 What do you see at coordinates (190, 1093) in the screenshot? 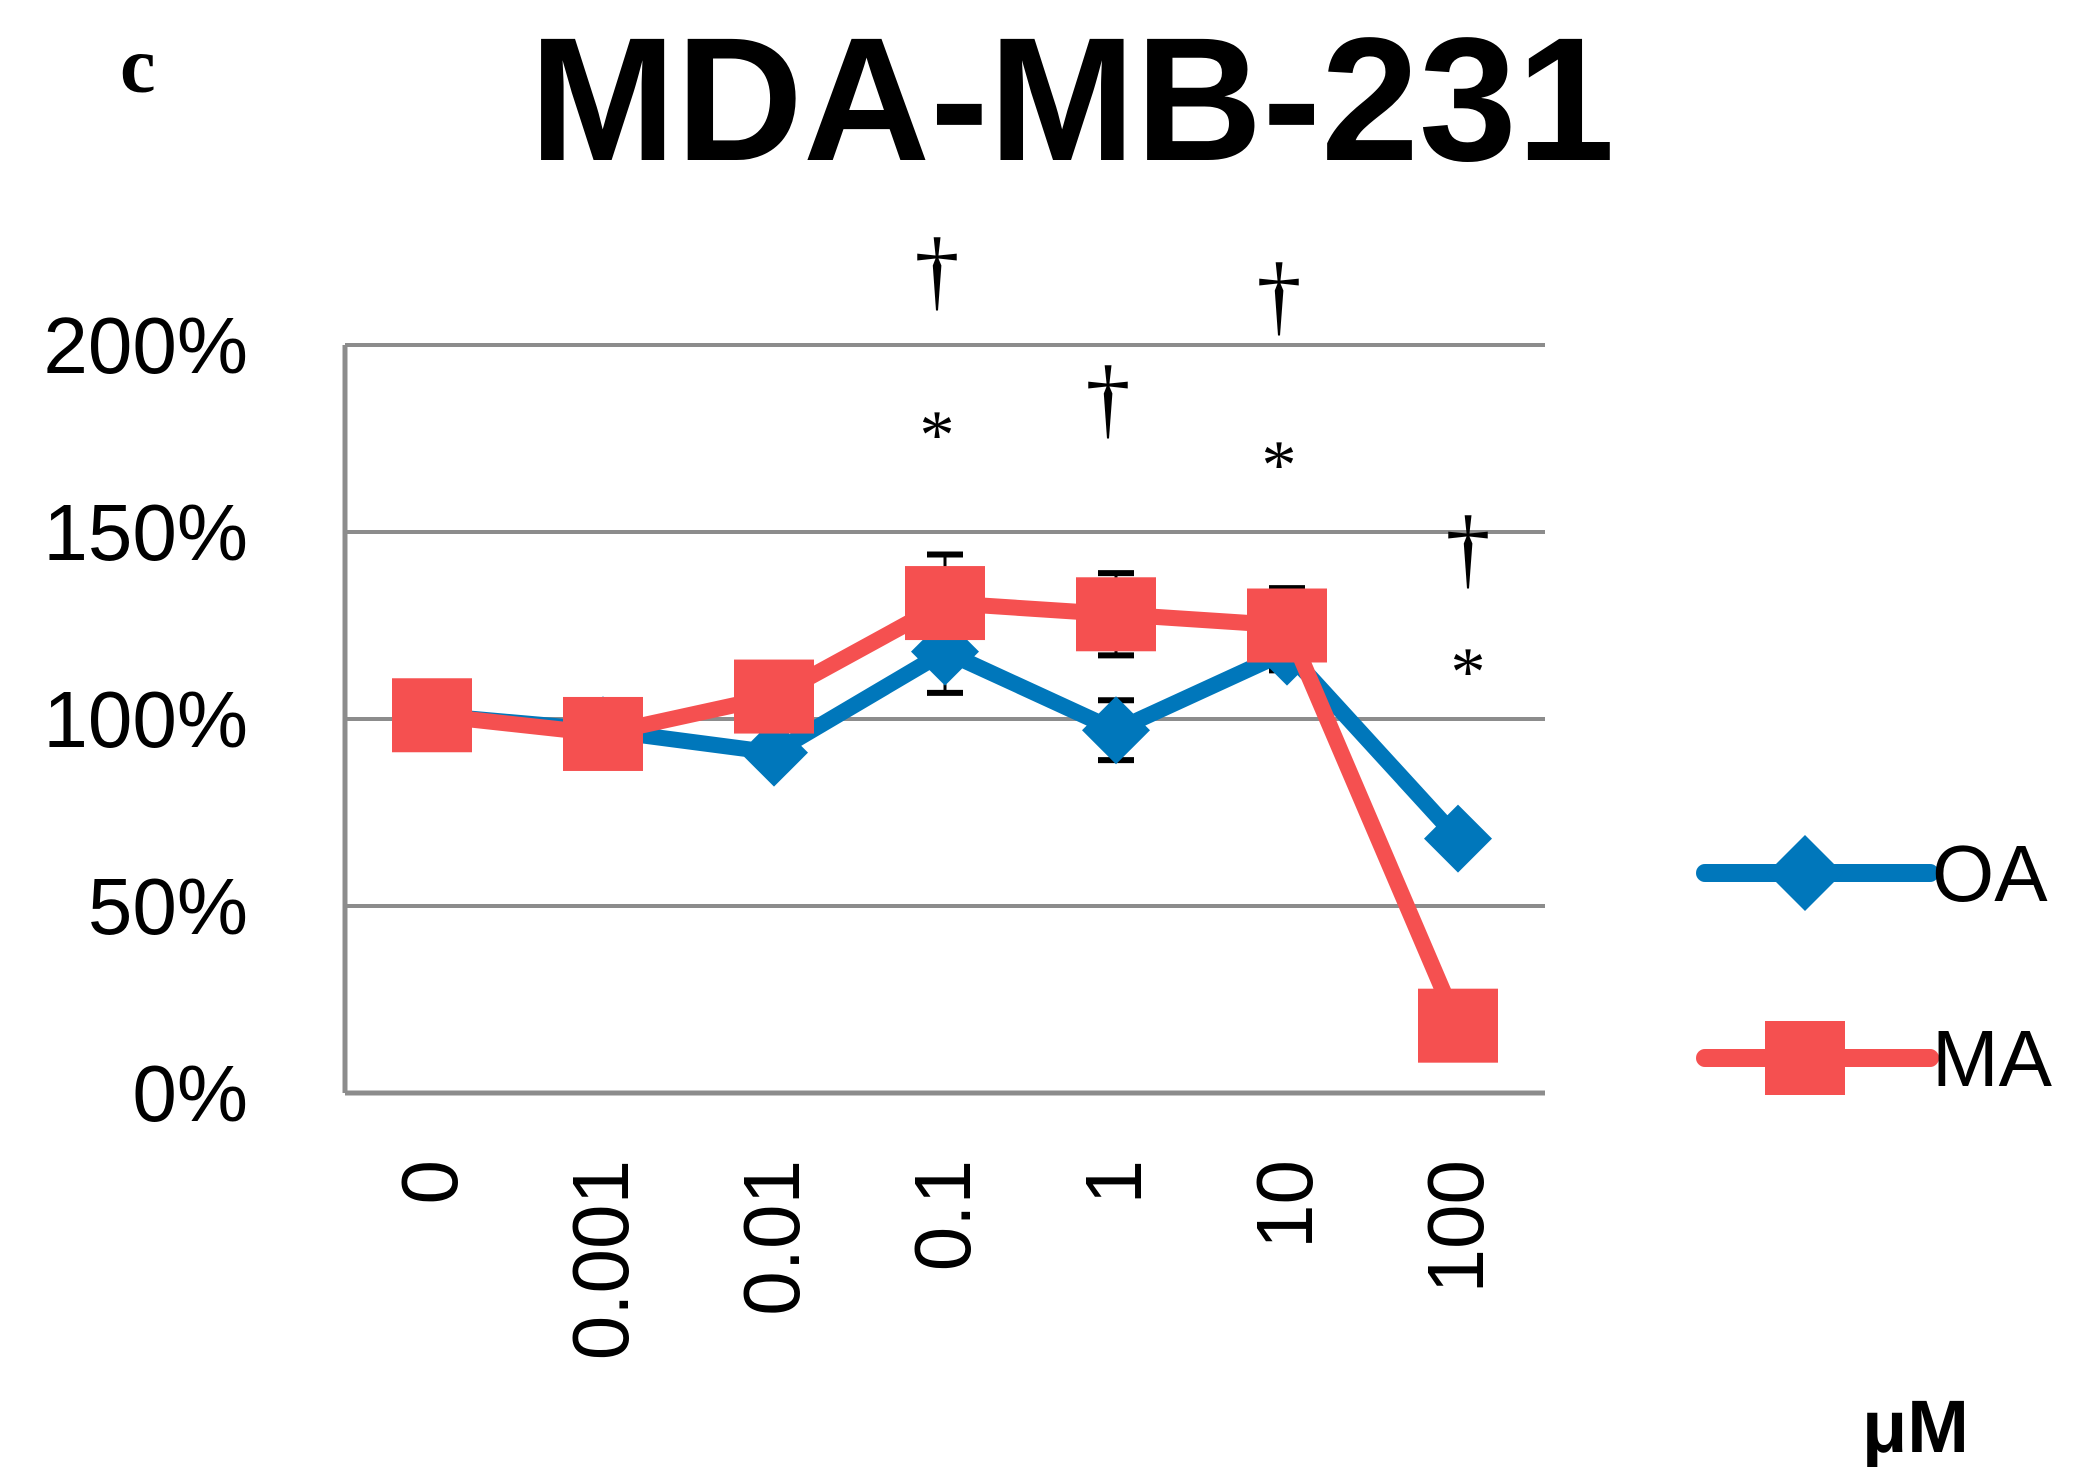
I see `y-tick-label: 0%` at bounding box center [190, 1093].